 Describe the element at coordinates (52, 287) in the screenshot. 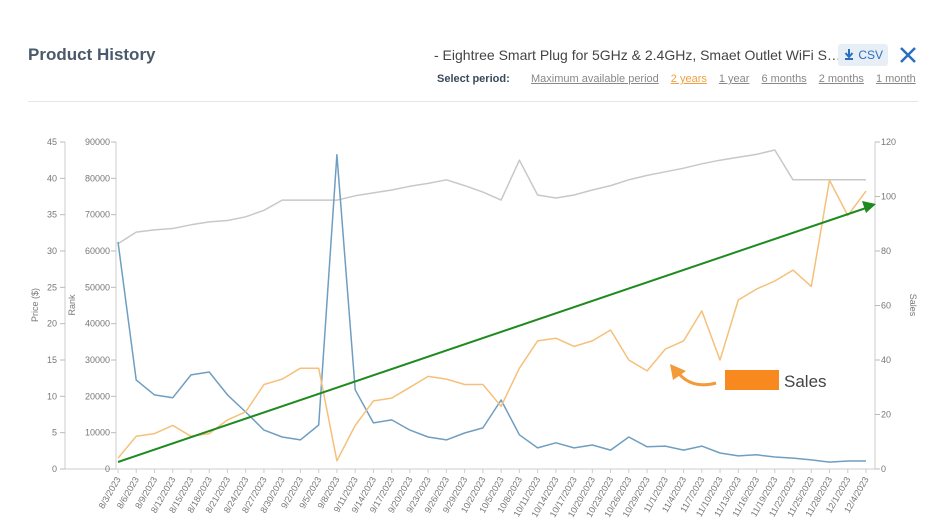

I see `tick-label: 25` at that location.